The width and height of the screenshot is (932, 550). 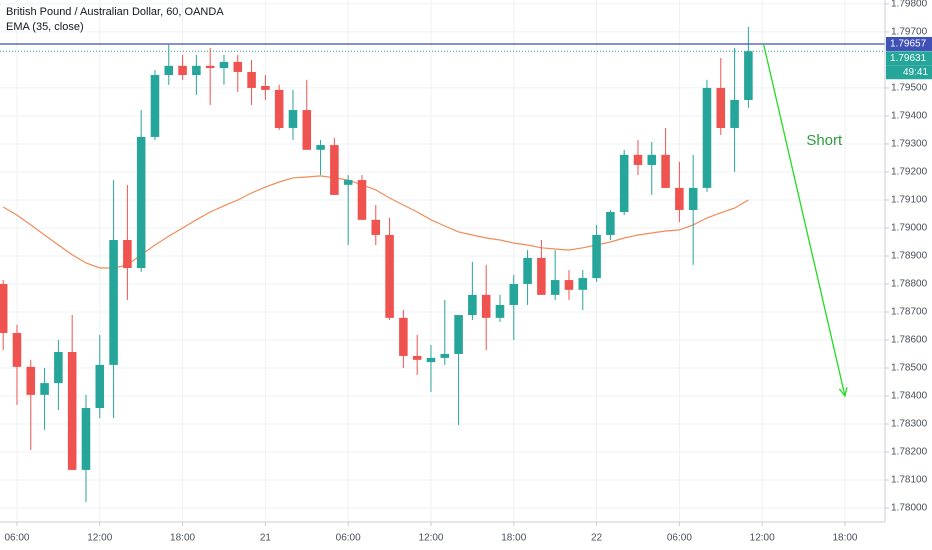 I want to click on x-tick-label: 22, so click(x=597, y=538).